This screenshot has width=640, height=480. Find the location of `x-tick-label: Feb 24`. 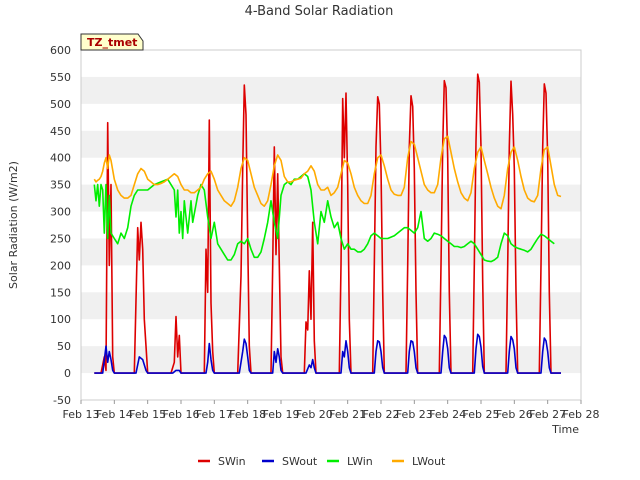

x-tick-label: Feb 24 is located at coordinates (447, 414).